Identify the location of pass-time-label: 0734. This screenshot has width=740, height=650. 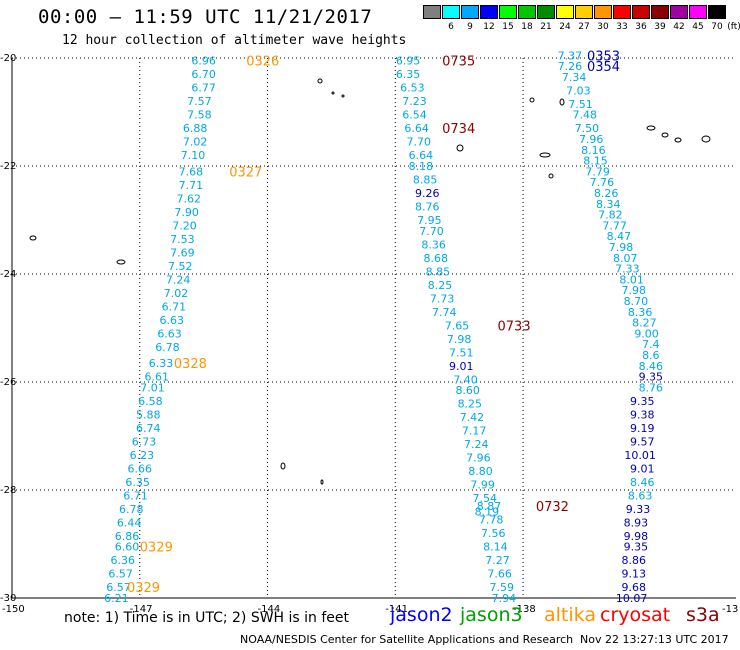
(458, 129).